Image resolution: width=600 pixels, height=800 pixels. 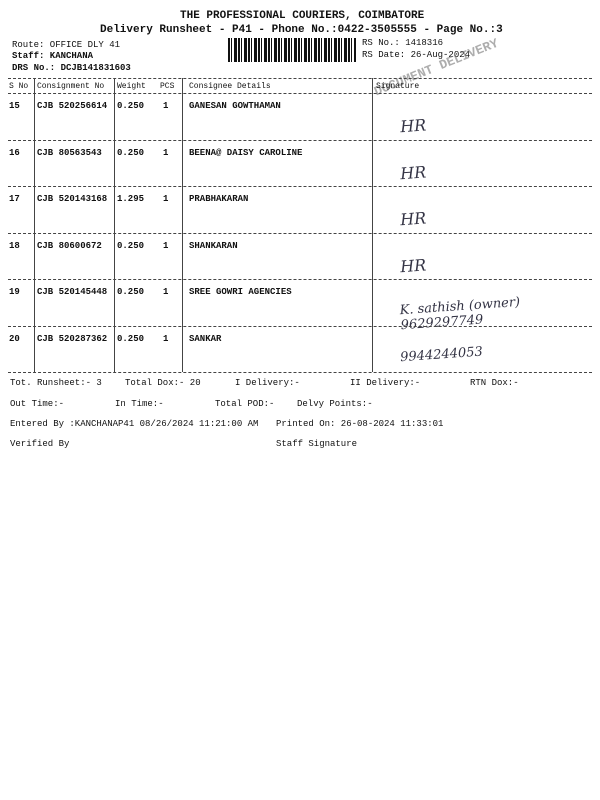 I want to click on column-header: Consignment No, so click(x=71, y=86).